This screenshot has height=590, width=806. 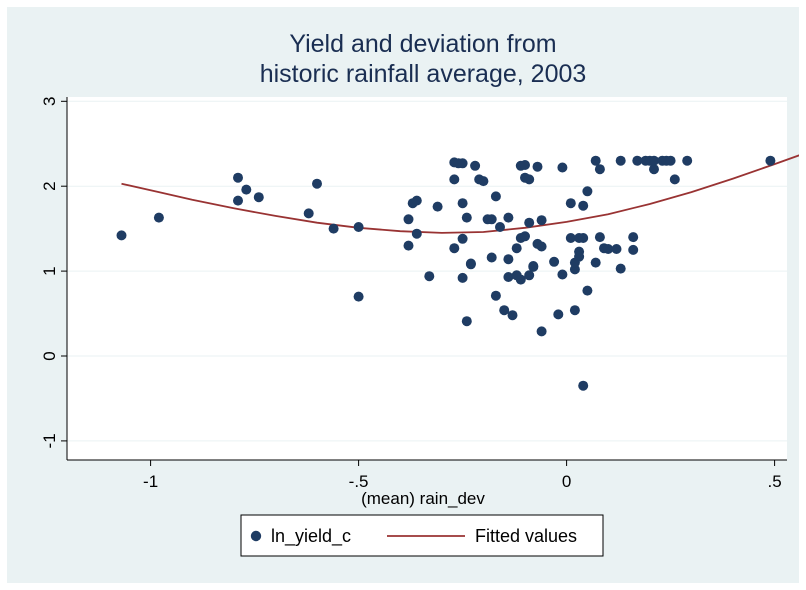 What do you see at coordinates (422, 44) in the screenshot?
I see `chart-title-line-1: Yield and deviation from` at bounding box center [422, 44].